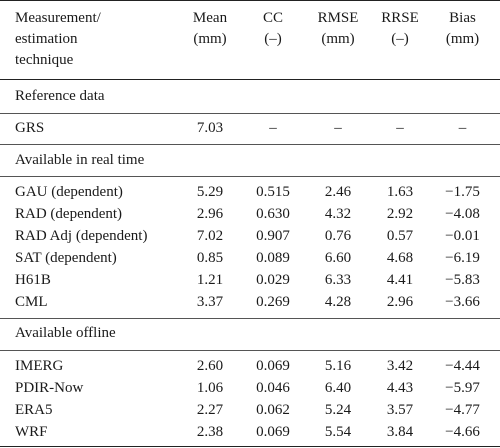 The width and height of the screenshot is (500, 448). I want to click on cell-rrse: 3.57, so click(400, 410).